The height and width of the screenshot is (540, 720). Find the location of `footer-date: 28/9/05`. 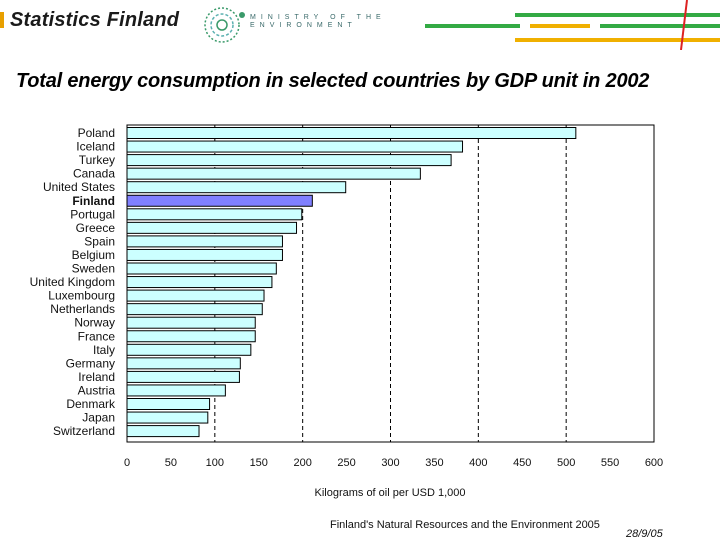

footer-date: 28/9/05 is located at coordinates (644, 534).